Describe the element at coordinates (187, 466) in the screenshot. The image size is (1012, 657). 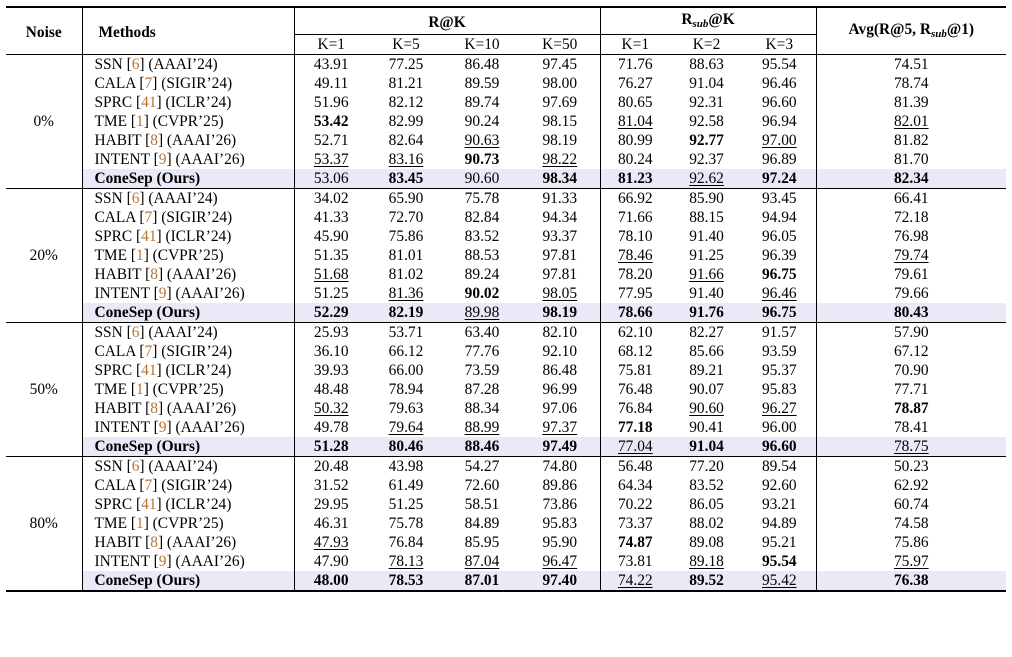
I see `method-name: SSN [6] (AAAI’24)` at that location.